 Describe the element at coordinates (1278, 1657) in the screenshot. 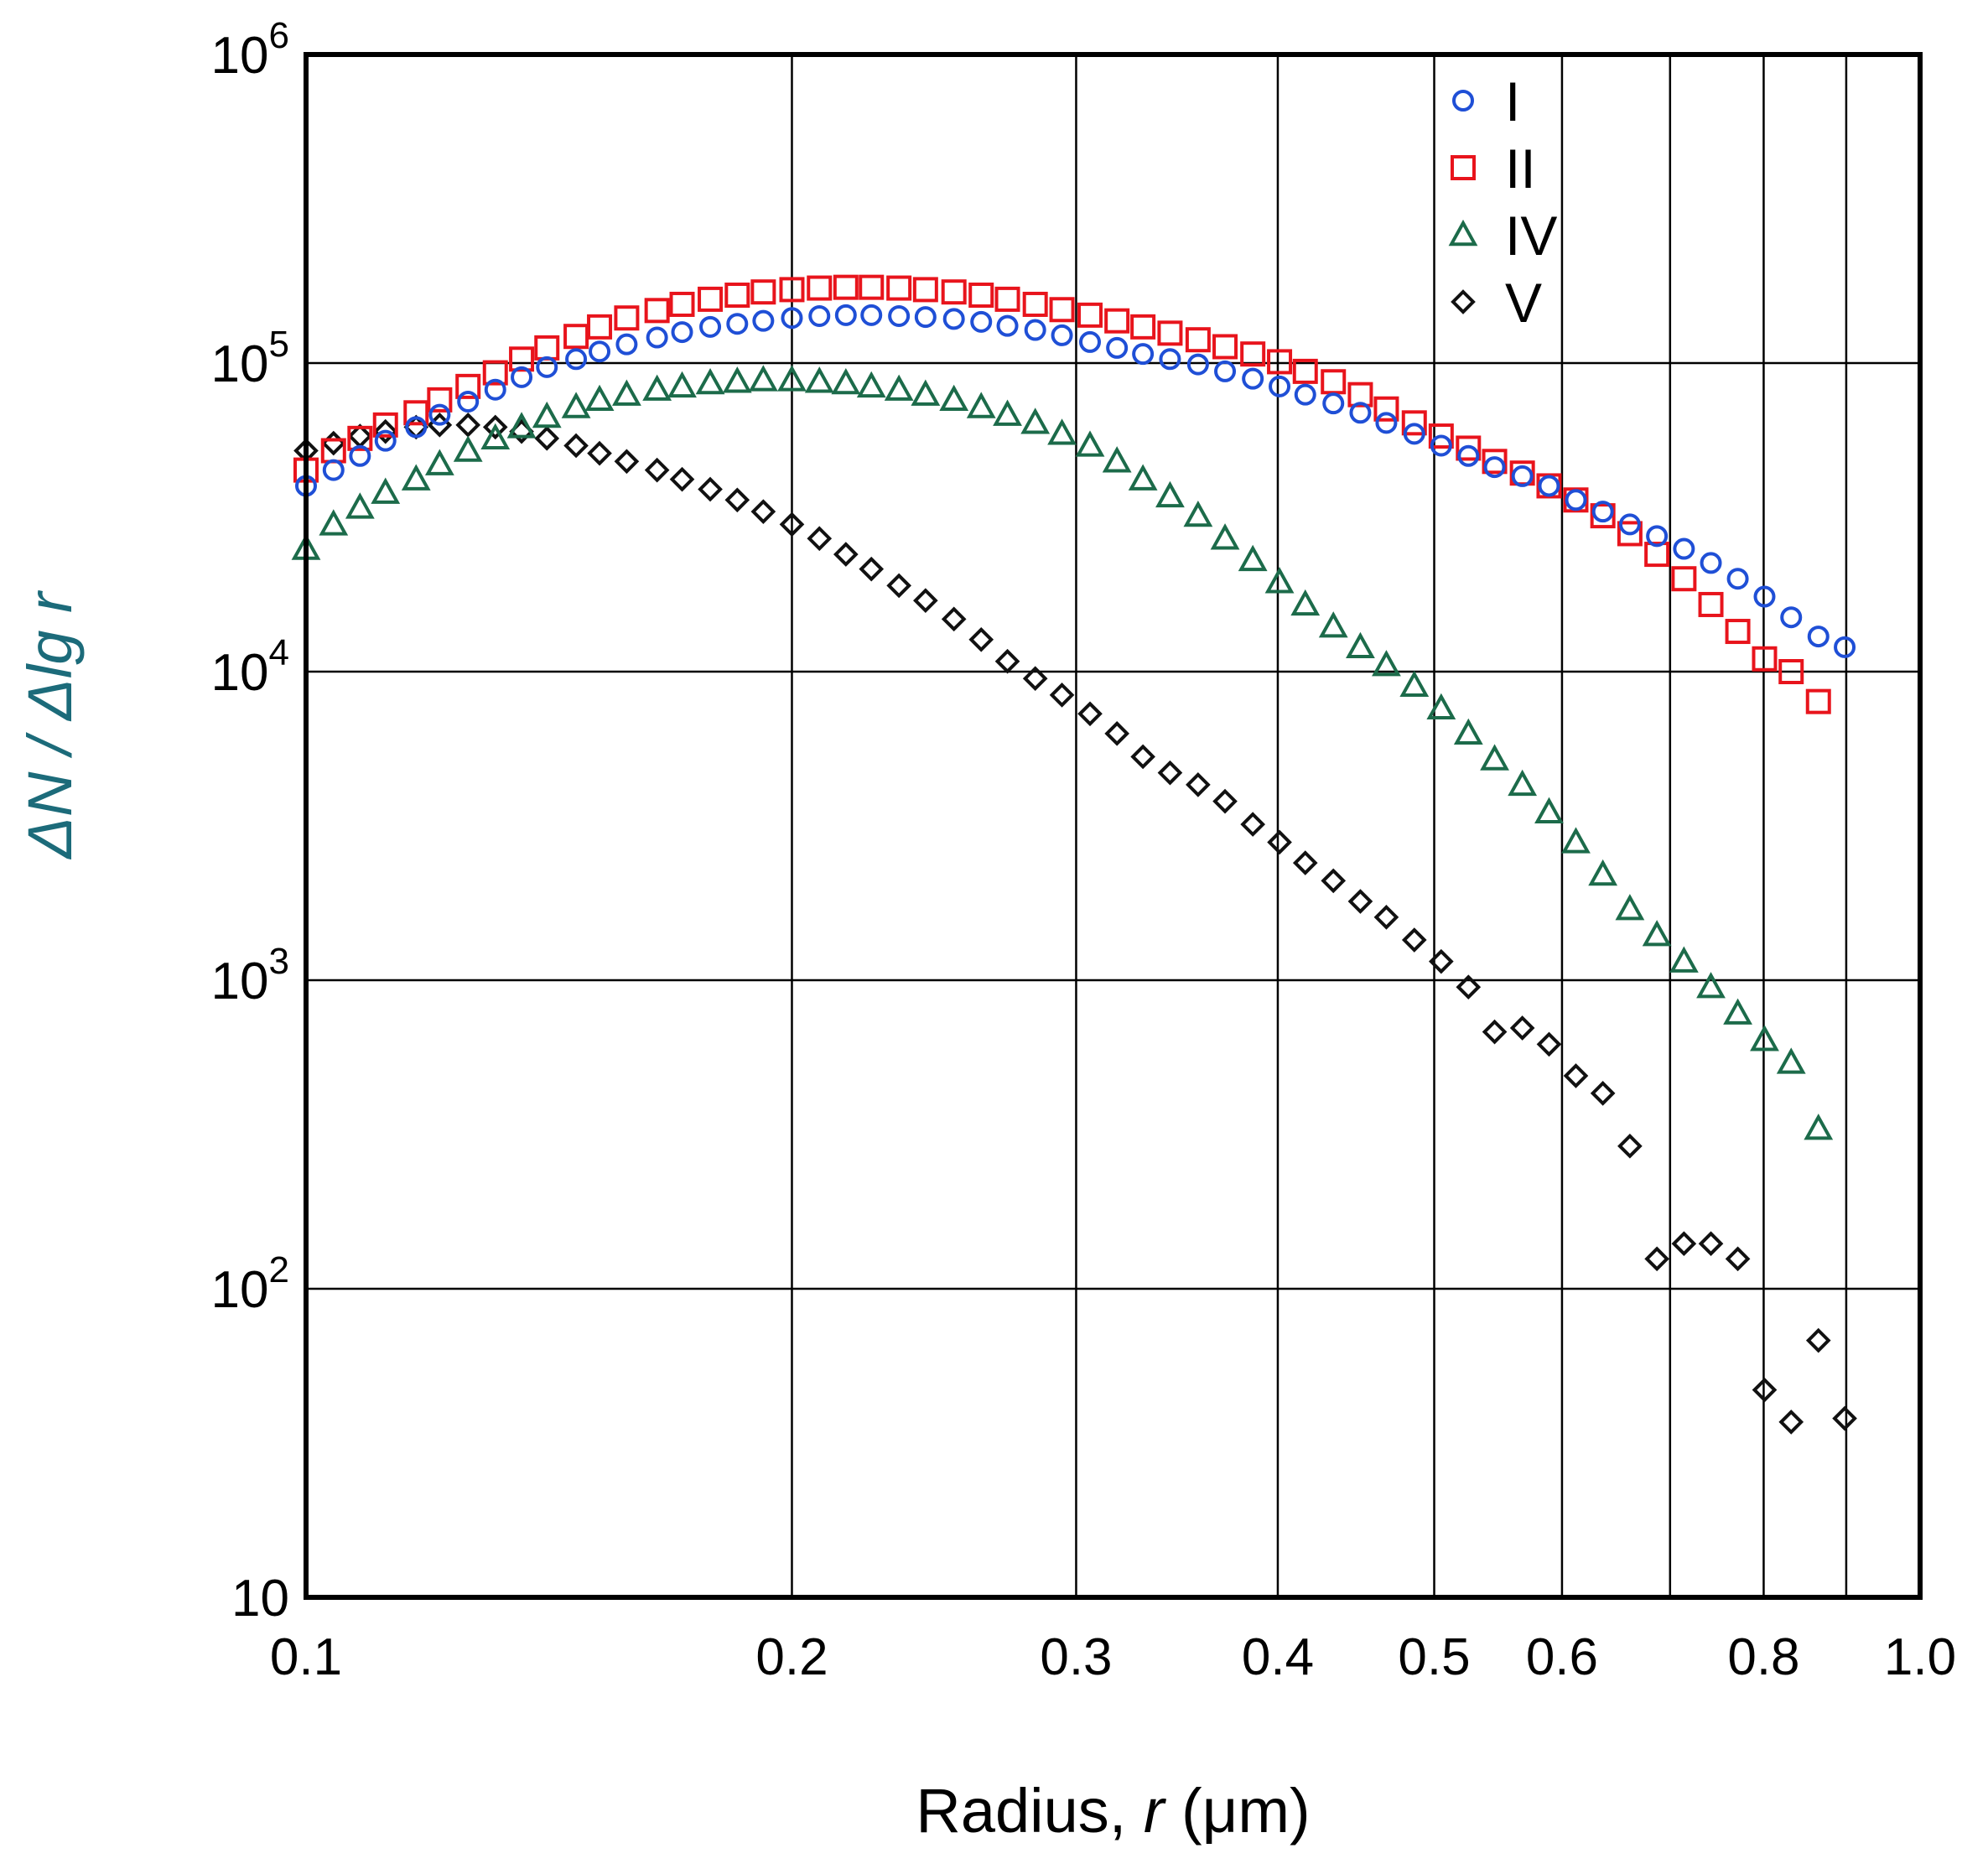

I see `x-tick-label: 0.4` at that location.